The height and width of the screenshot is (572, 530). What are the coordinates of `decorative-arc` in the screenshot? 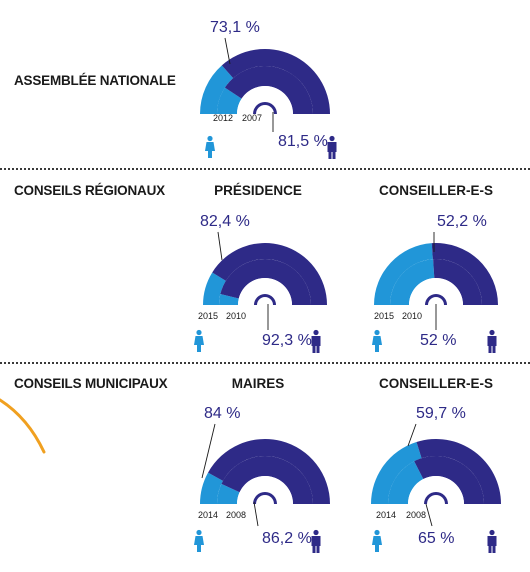 It's located at (23, 426).